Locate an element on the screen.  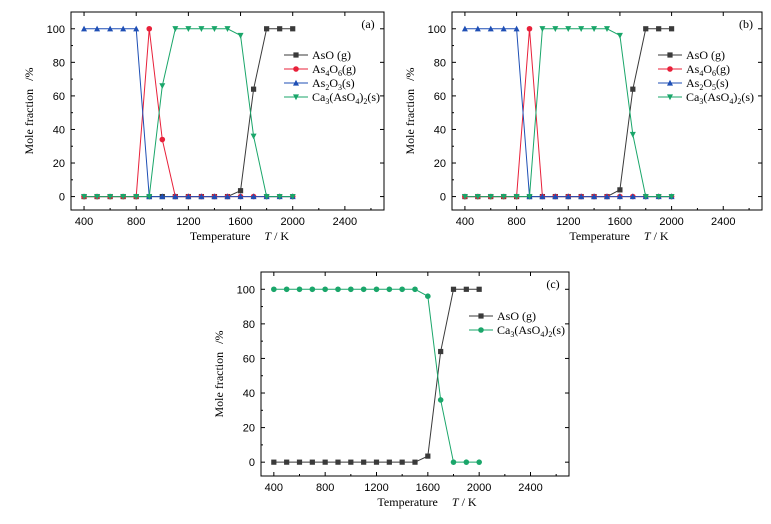
legend-label: As4O6(g) is located at coordinates (334, 70).